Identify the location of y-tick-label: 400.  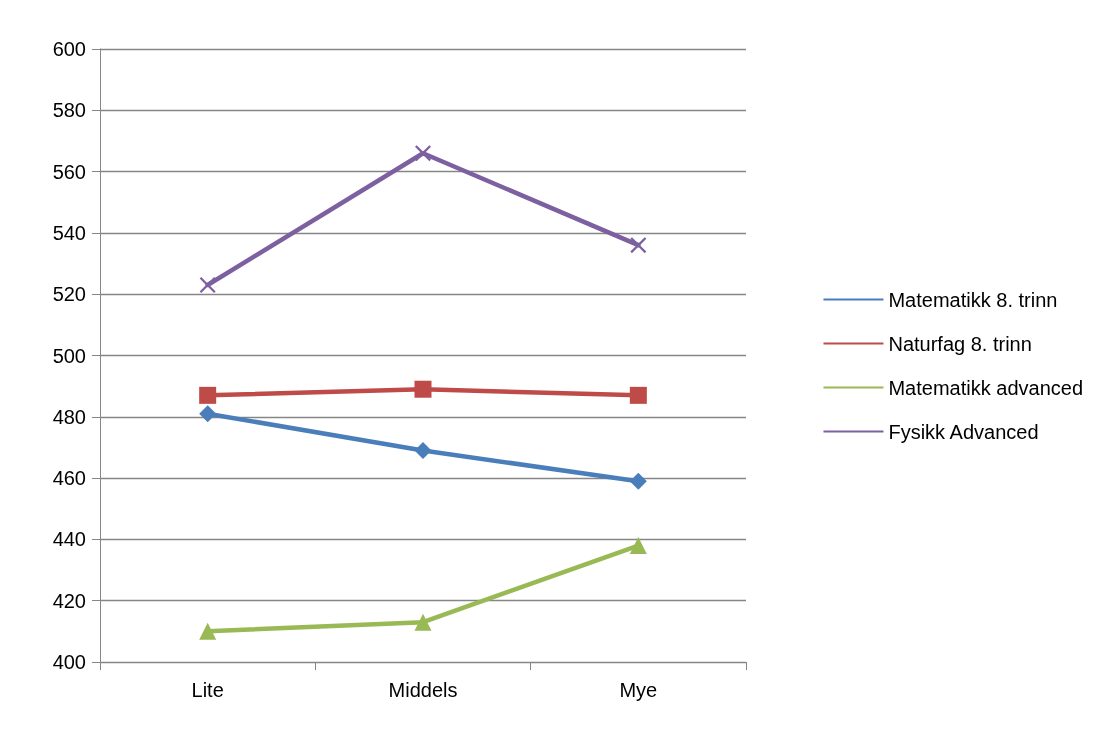
(69, 662).